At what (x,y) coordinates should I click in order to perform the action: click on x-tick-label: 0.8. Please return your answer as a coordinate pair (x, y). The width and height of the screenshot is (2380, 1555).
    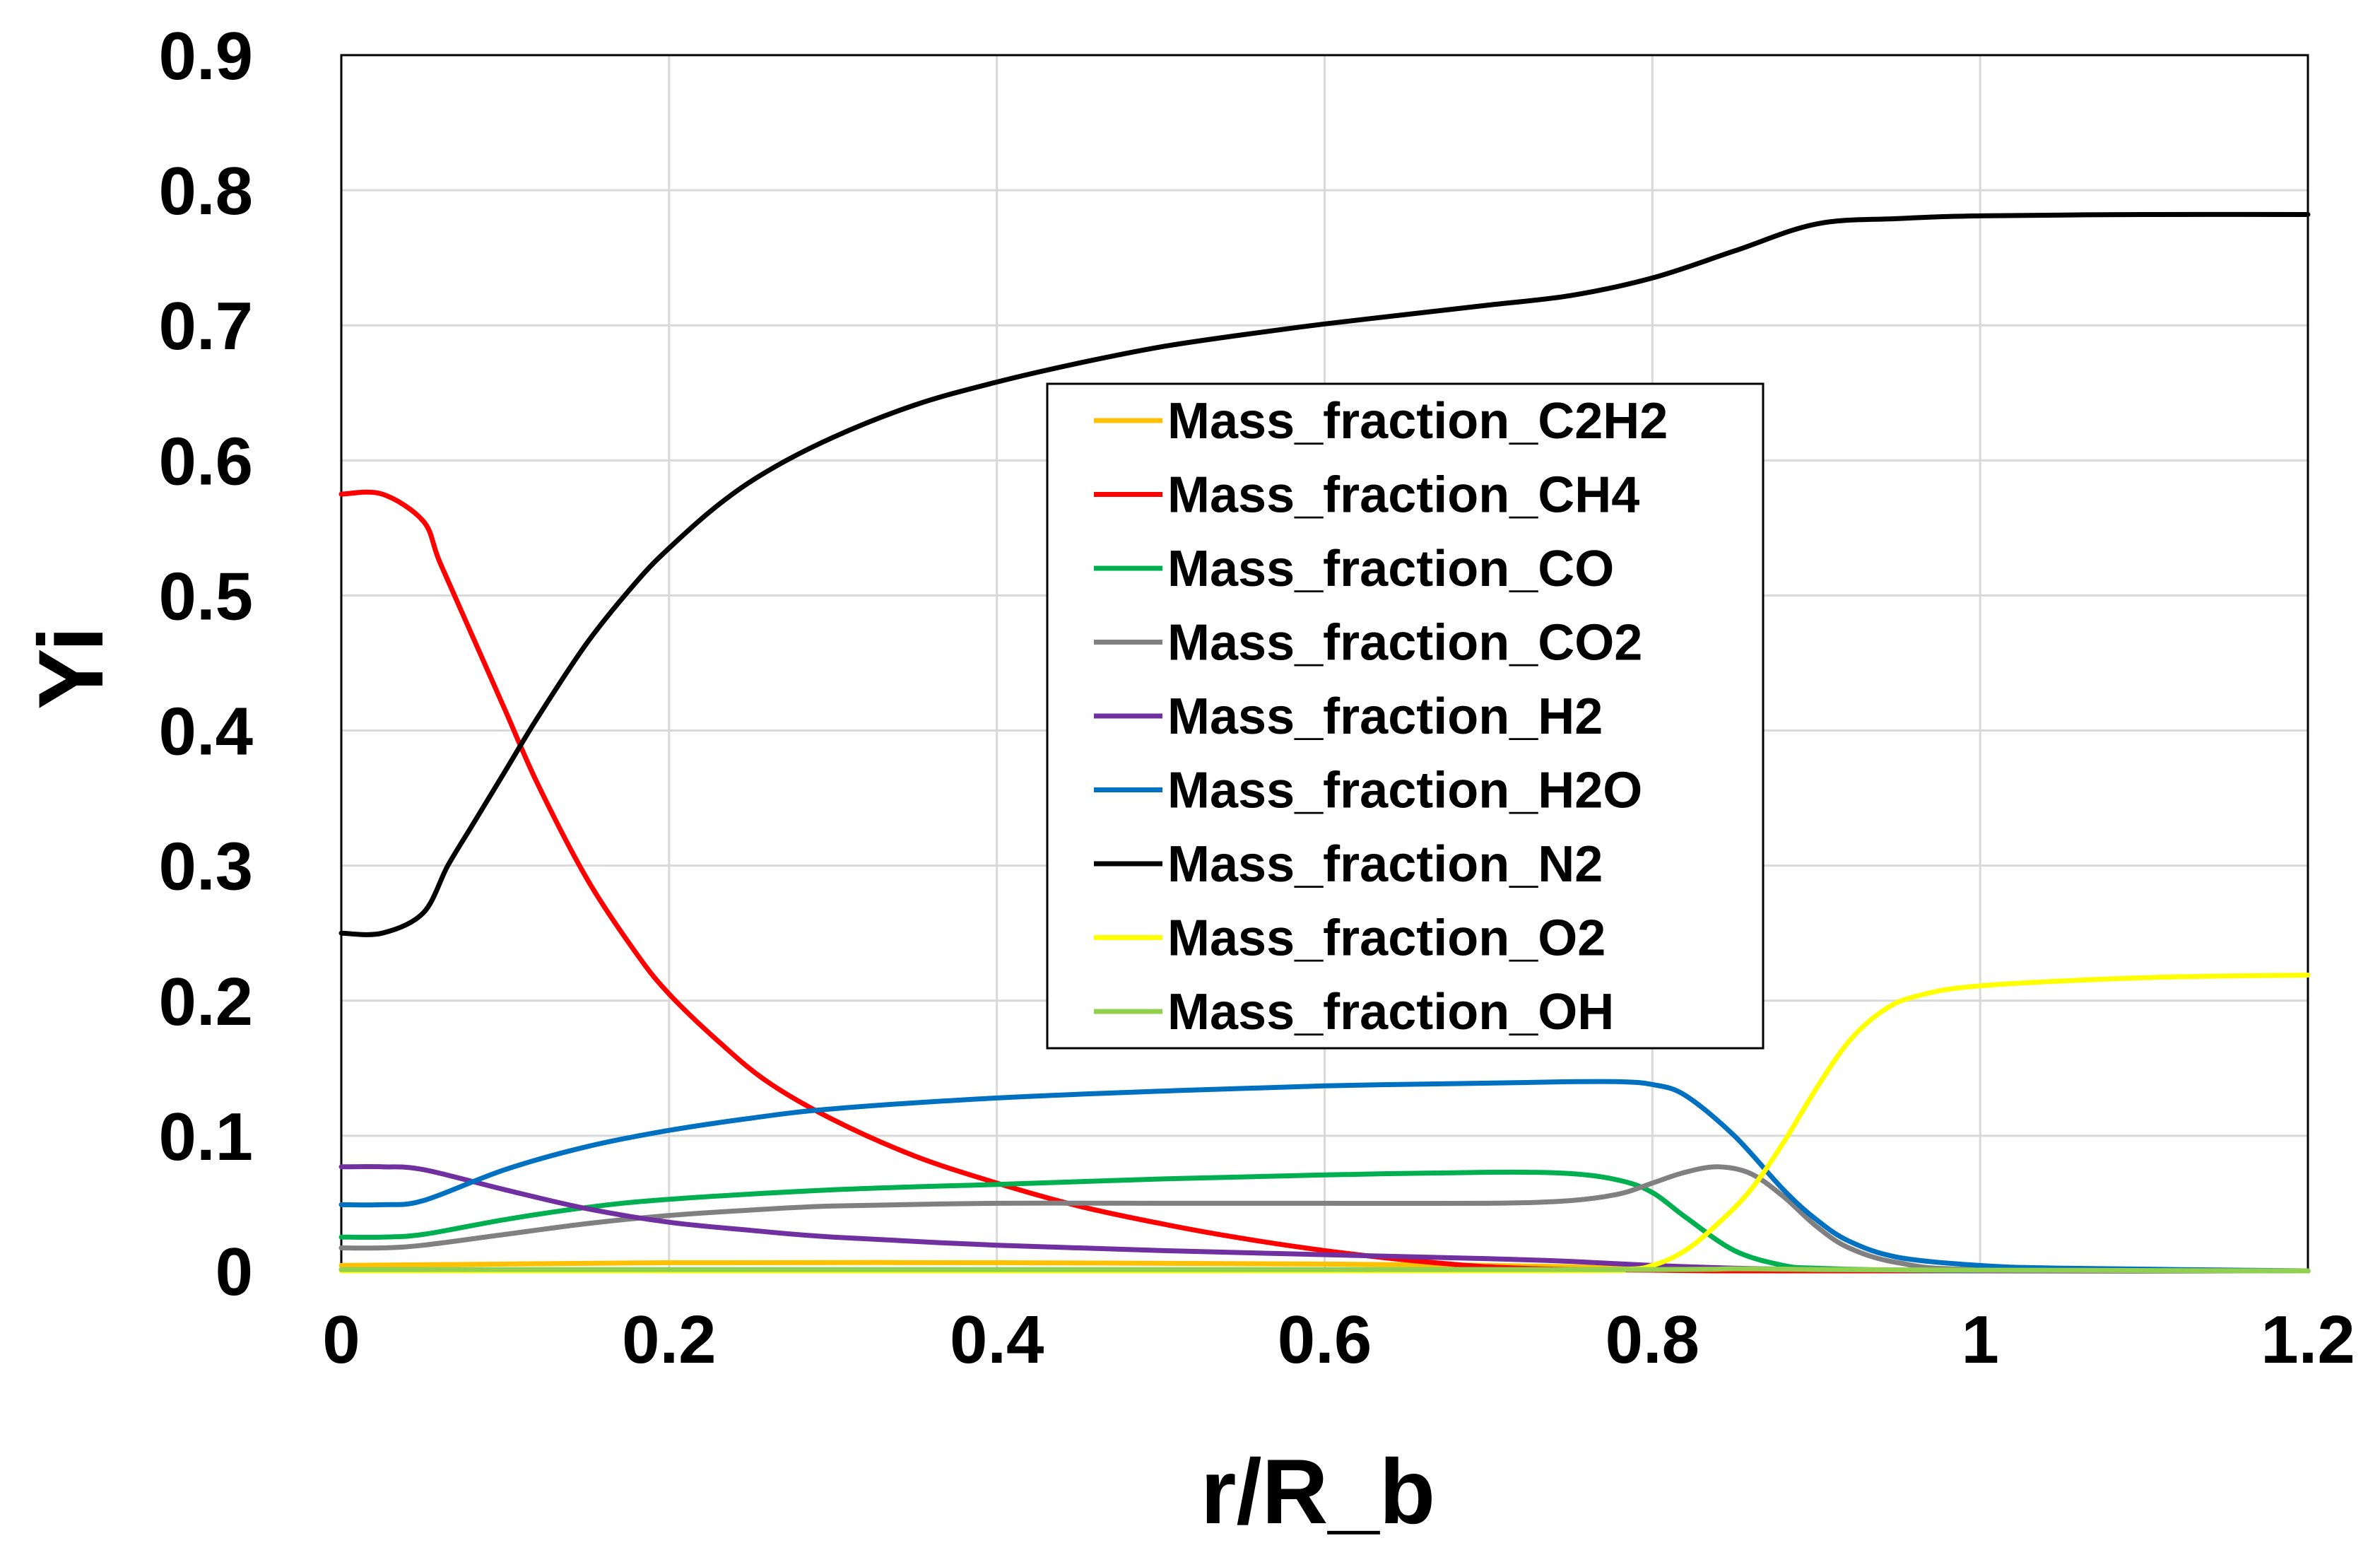
    Looking at the image, I should click on (1653, 1340).